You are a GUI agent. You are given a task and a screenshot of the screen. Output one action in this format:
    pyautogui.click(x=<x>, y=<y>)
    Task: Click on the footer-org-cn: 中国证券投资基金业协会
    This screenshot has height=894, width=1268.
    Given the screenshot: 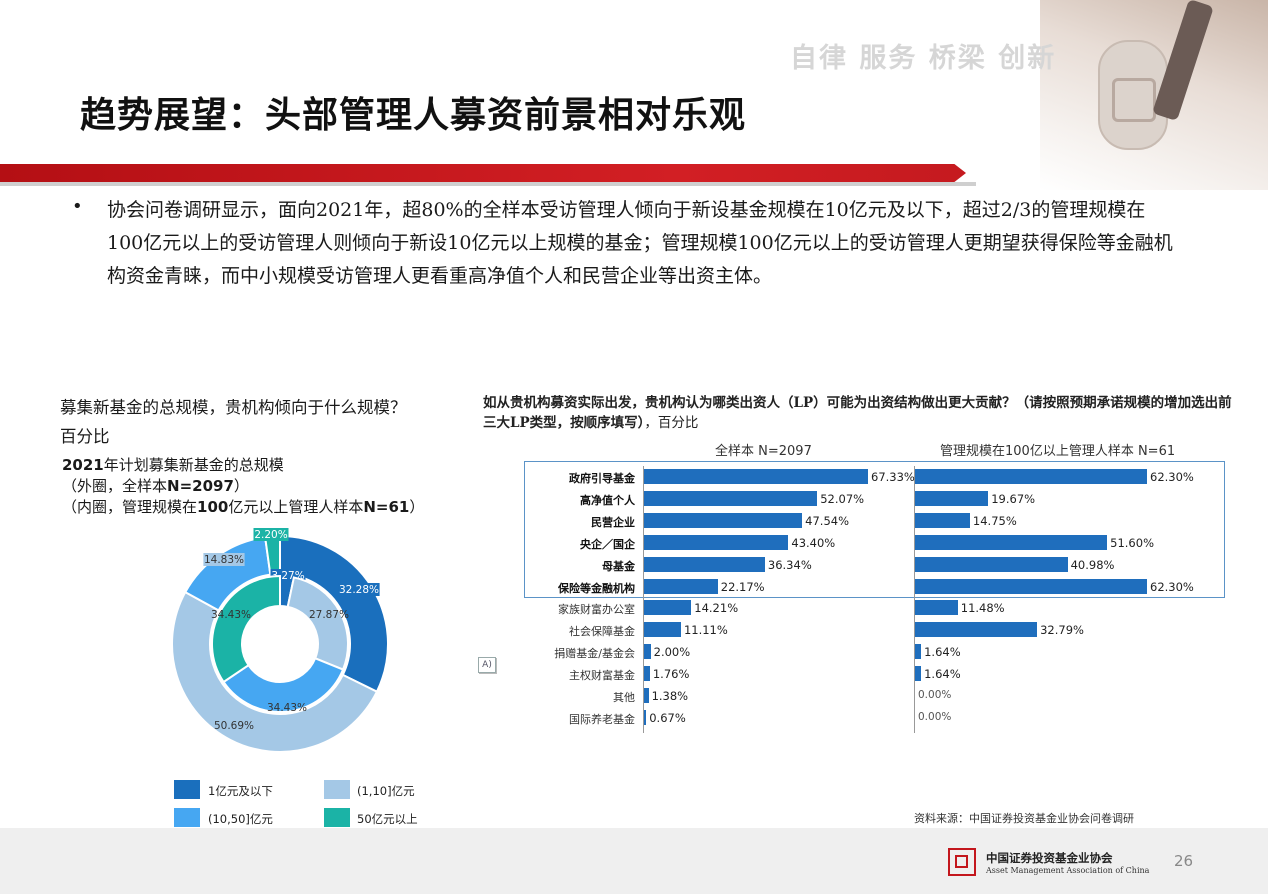 What is the action you would take?
    pyautogui.click(x=1049, y=858)
    